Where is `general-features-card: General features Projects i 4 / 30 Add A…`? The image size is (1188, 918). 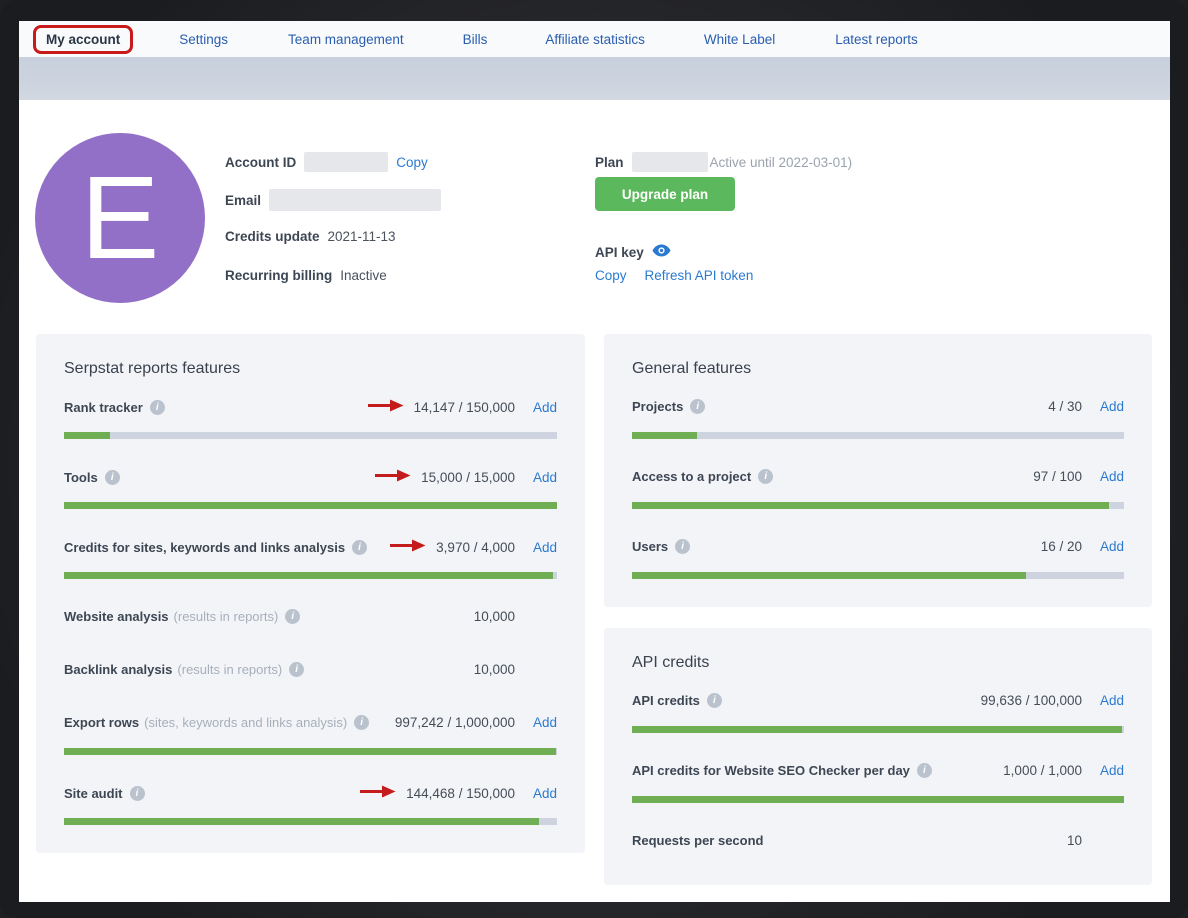
general-features-card: General features Projects i 4 / 30 Add A… is located at coordinates (878, 470).